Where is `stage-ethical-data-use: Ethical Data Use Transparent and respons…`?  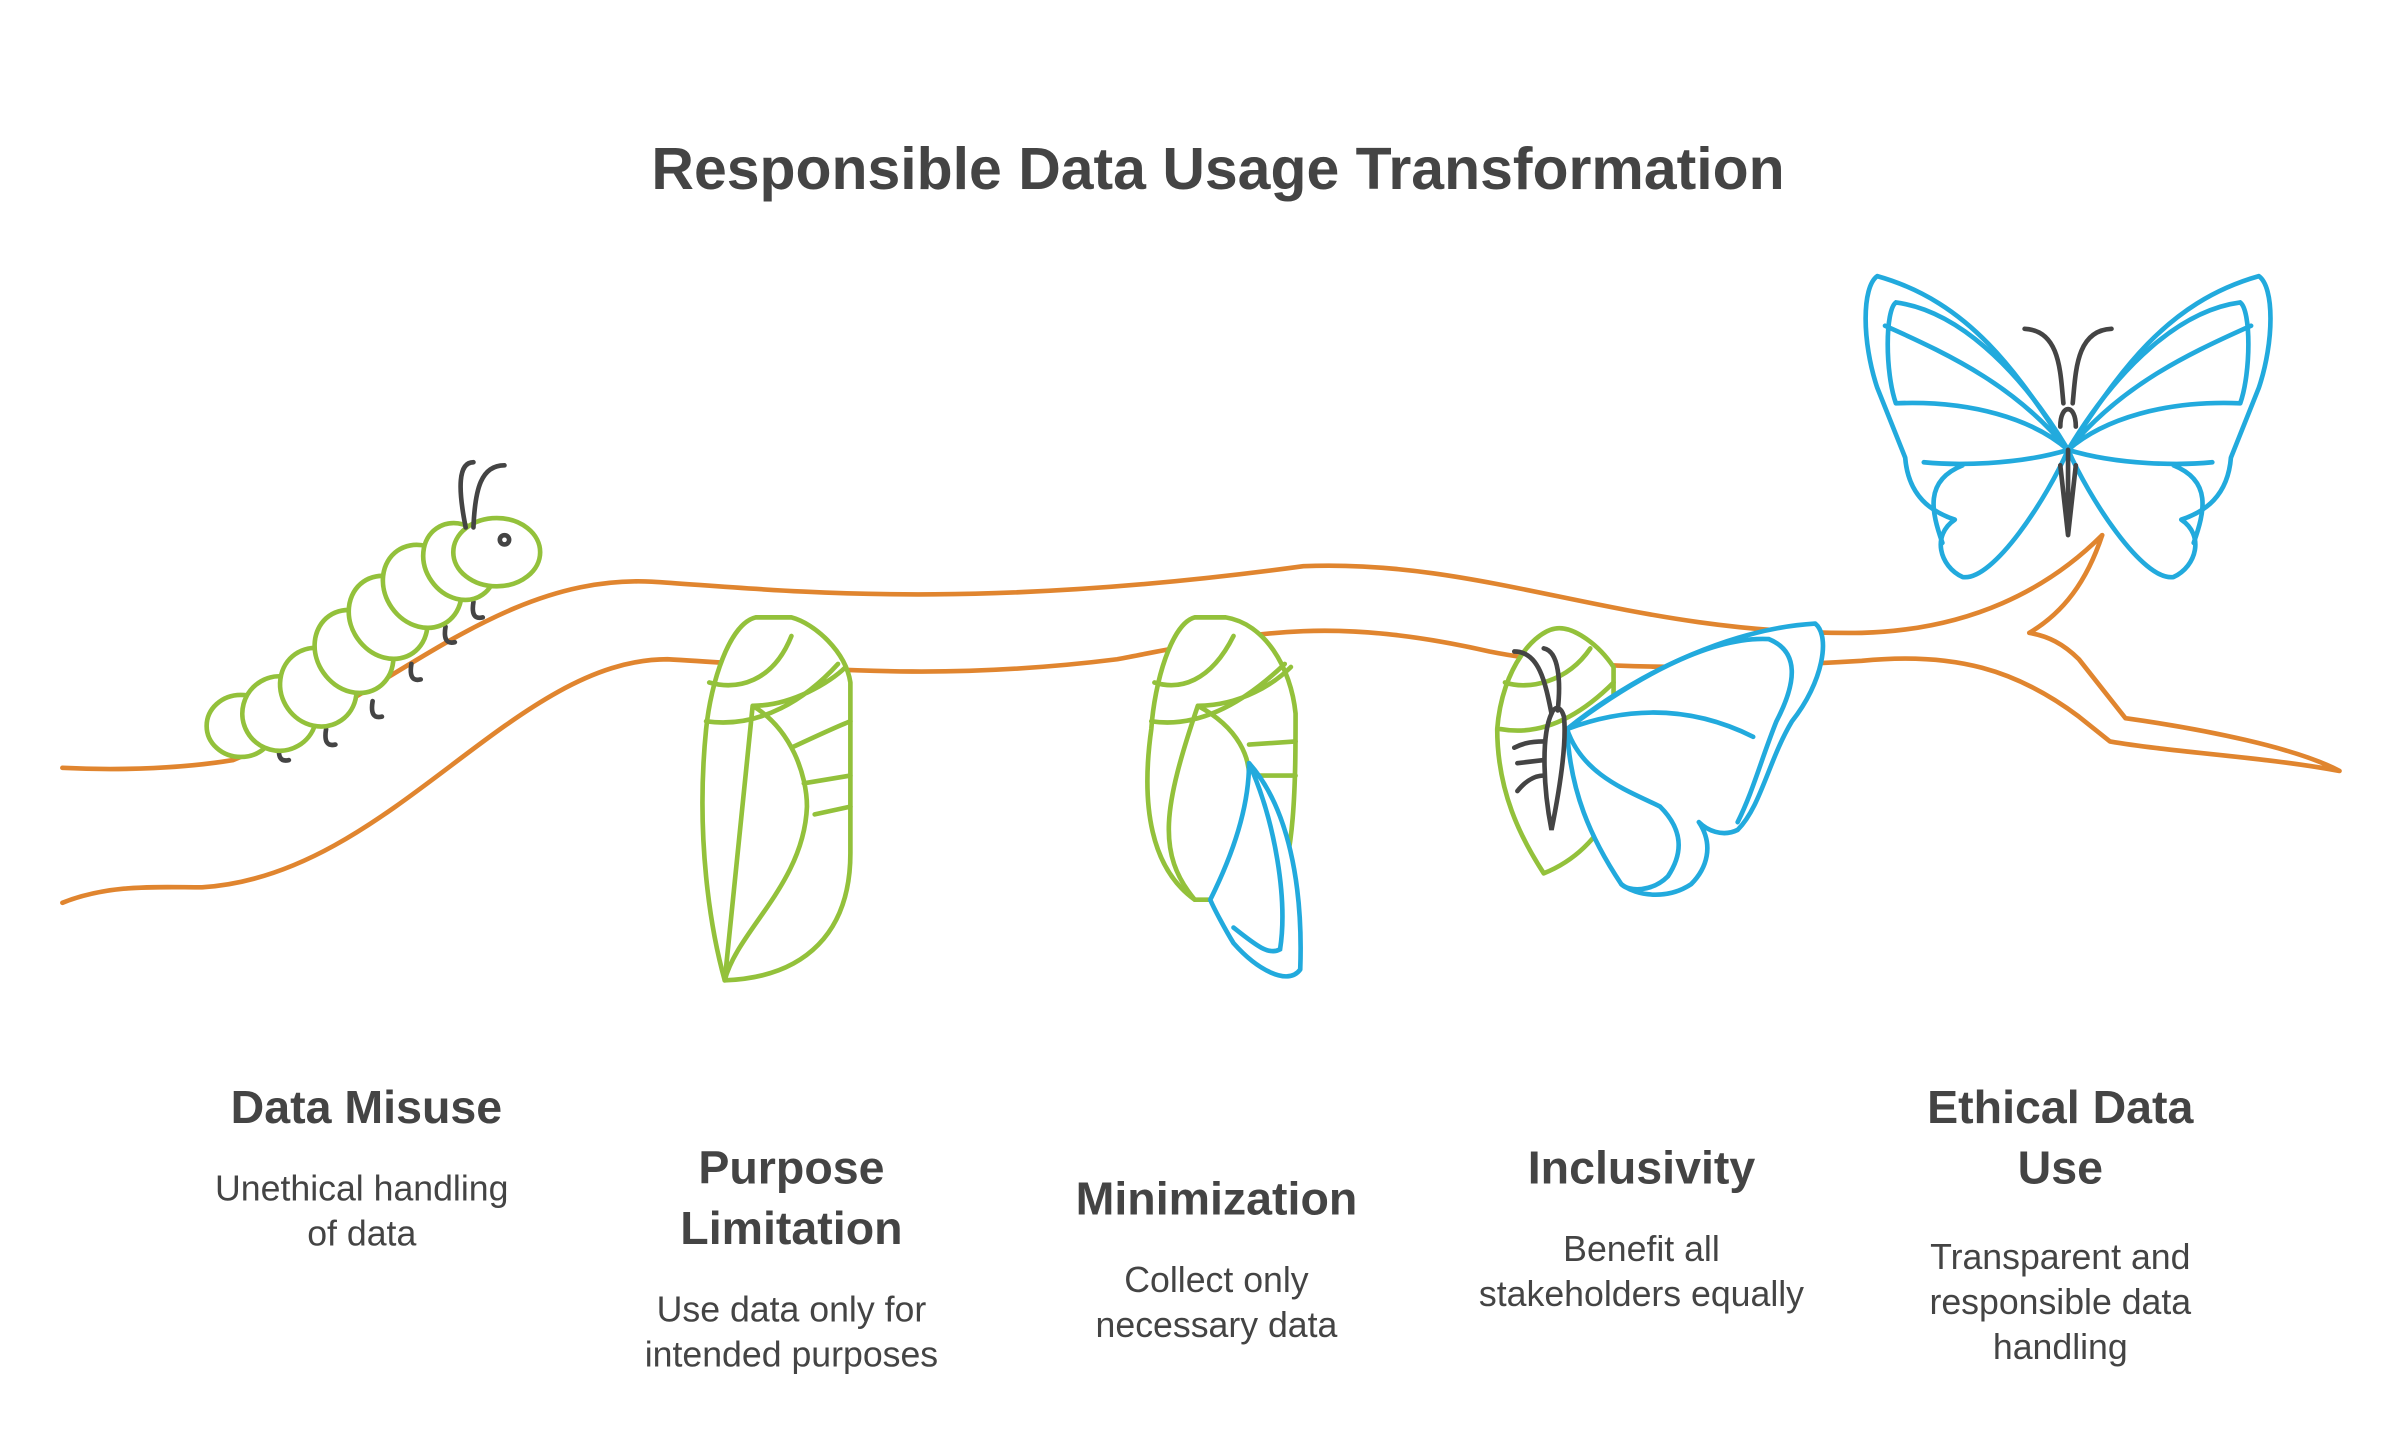
stage-ethical-data-use: Ethical Data Use Transparent and respons… is located at coordinates (2060, 1224).